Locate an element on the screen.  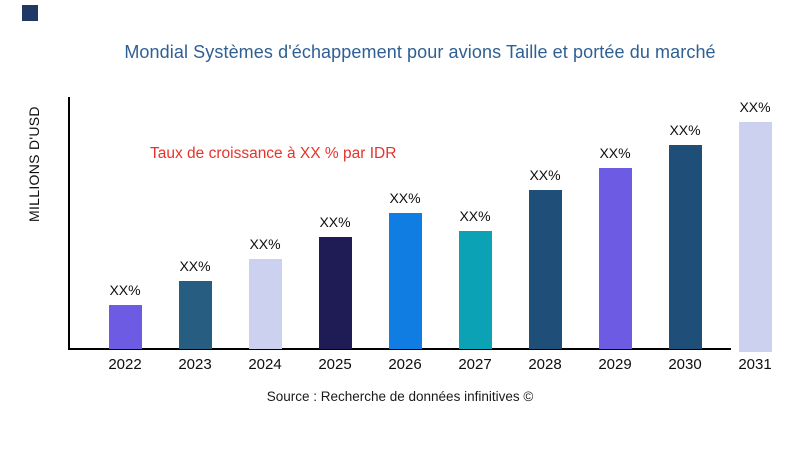
bar-value-label-2025: XX% is located at coordinates (335, 222).